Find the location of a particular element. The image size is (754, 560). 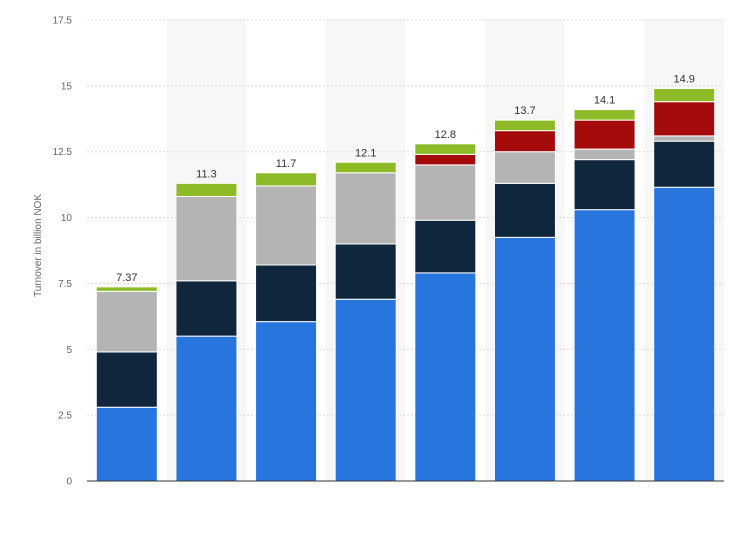

y-tick-label: 17.5 is located at coordinates (63, 21).